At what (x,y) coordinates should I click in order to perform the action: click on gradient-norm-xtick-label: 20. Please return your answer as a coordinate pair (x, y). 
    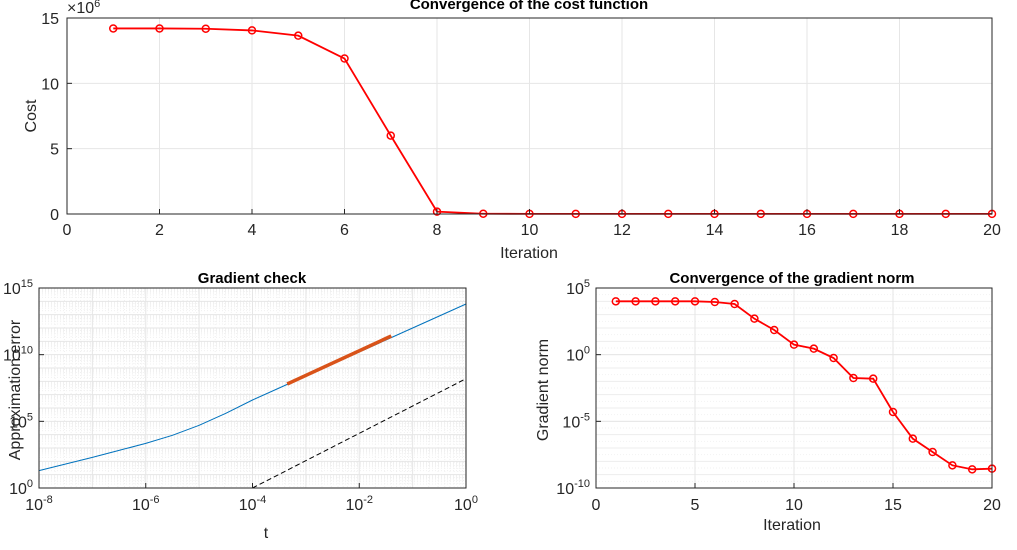
    Looking at the image, I should click on (992, 505).